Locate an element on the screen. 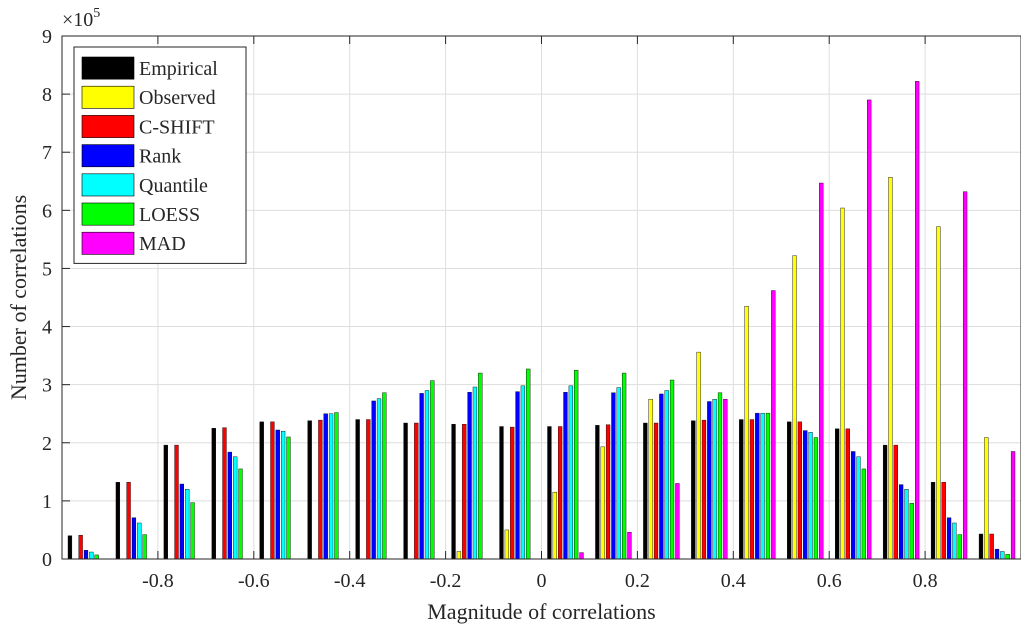 The image size is (1021, 630). y-axis-multiplier-base: ×10 is located at coordinates (77, 20).